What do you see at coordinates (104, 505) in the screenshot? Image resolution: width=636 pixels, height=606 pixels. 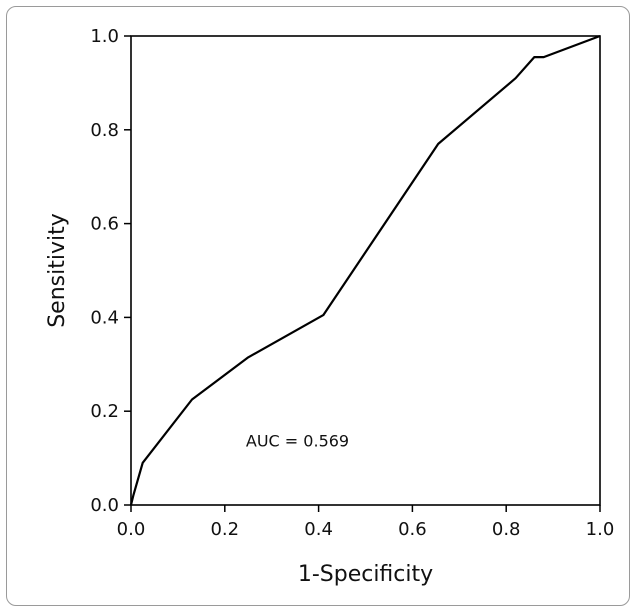 I see `y-tick-label: 0.0` at bounding box center [104, 505].